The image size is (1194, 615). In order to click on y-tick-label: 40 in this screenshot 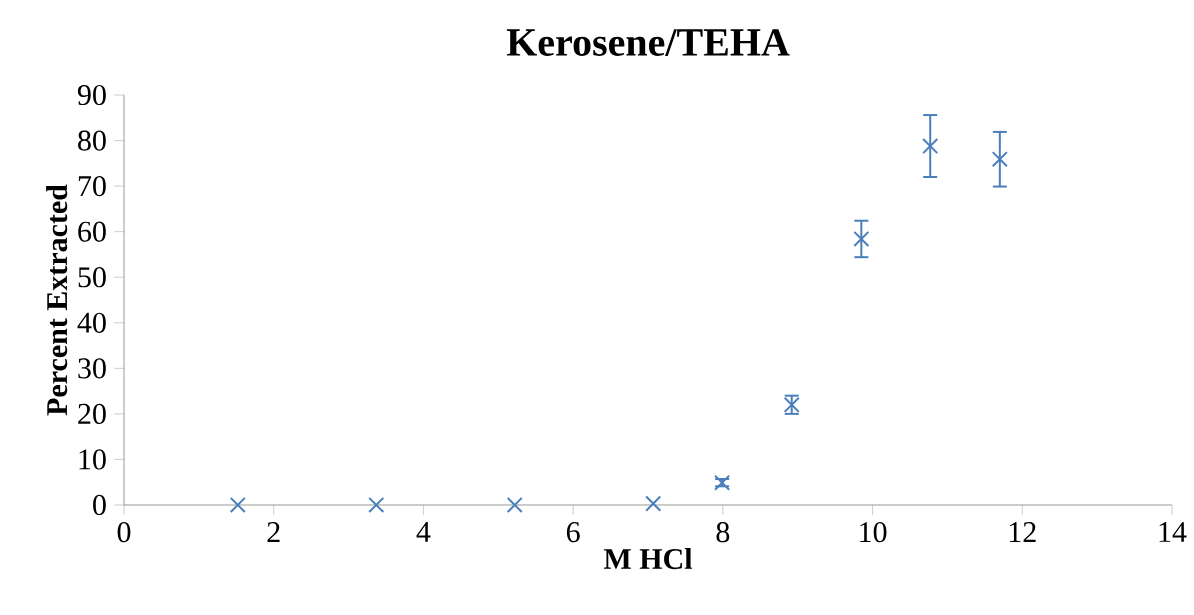, I will do `click(91, 322)`.